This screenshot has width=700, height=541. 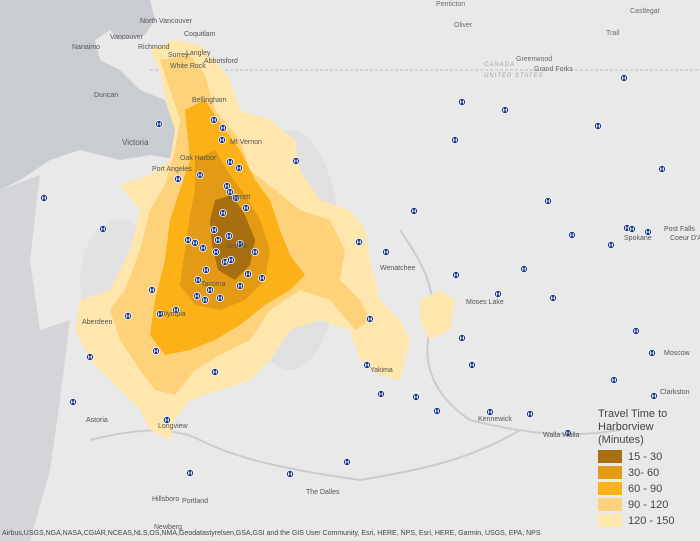 I want to click on legend-label: 120 - 150, so click(x=651, y=520).